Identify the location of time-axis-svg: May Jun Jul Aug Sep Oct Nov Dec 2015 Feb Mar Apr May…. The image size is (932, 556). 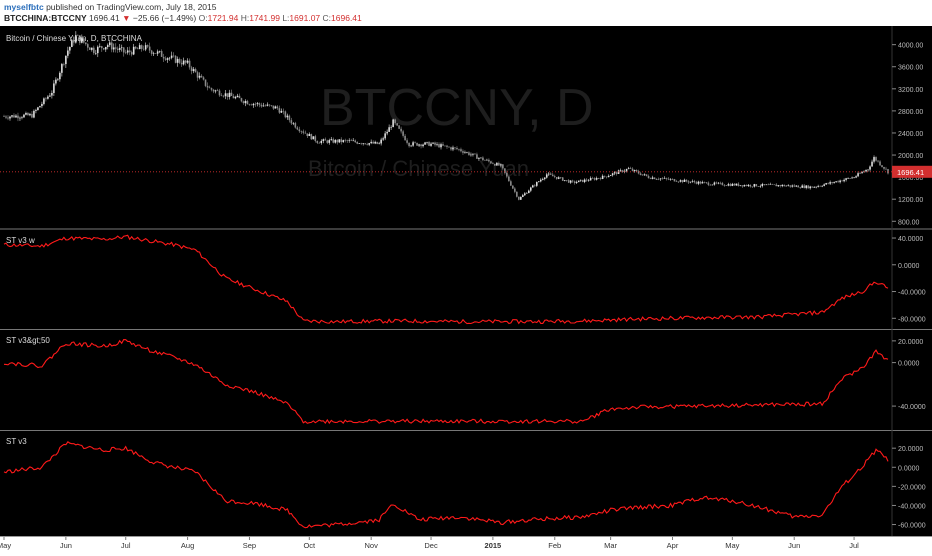
(429, 543).